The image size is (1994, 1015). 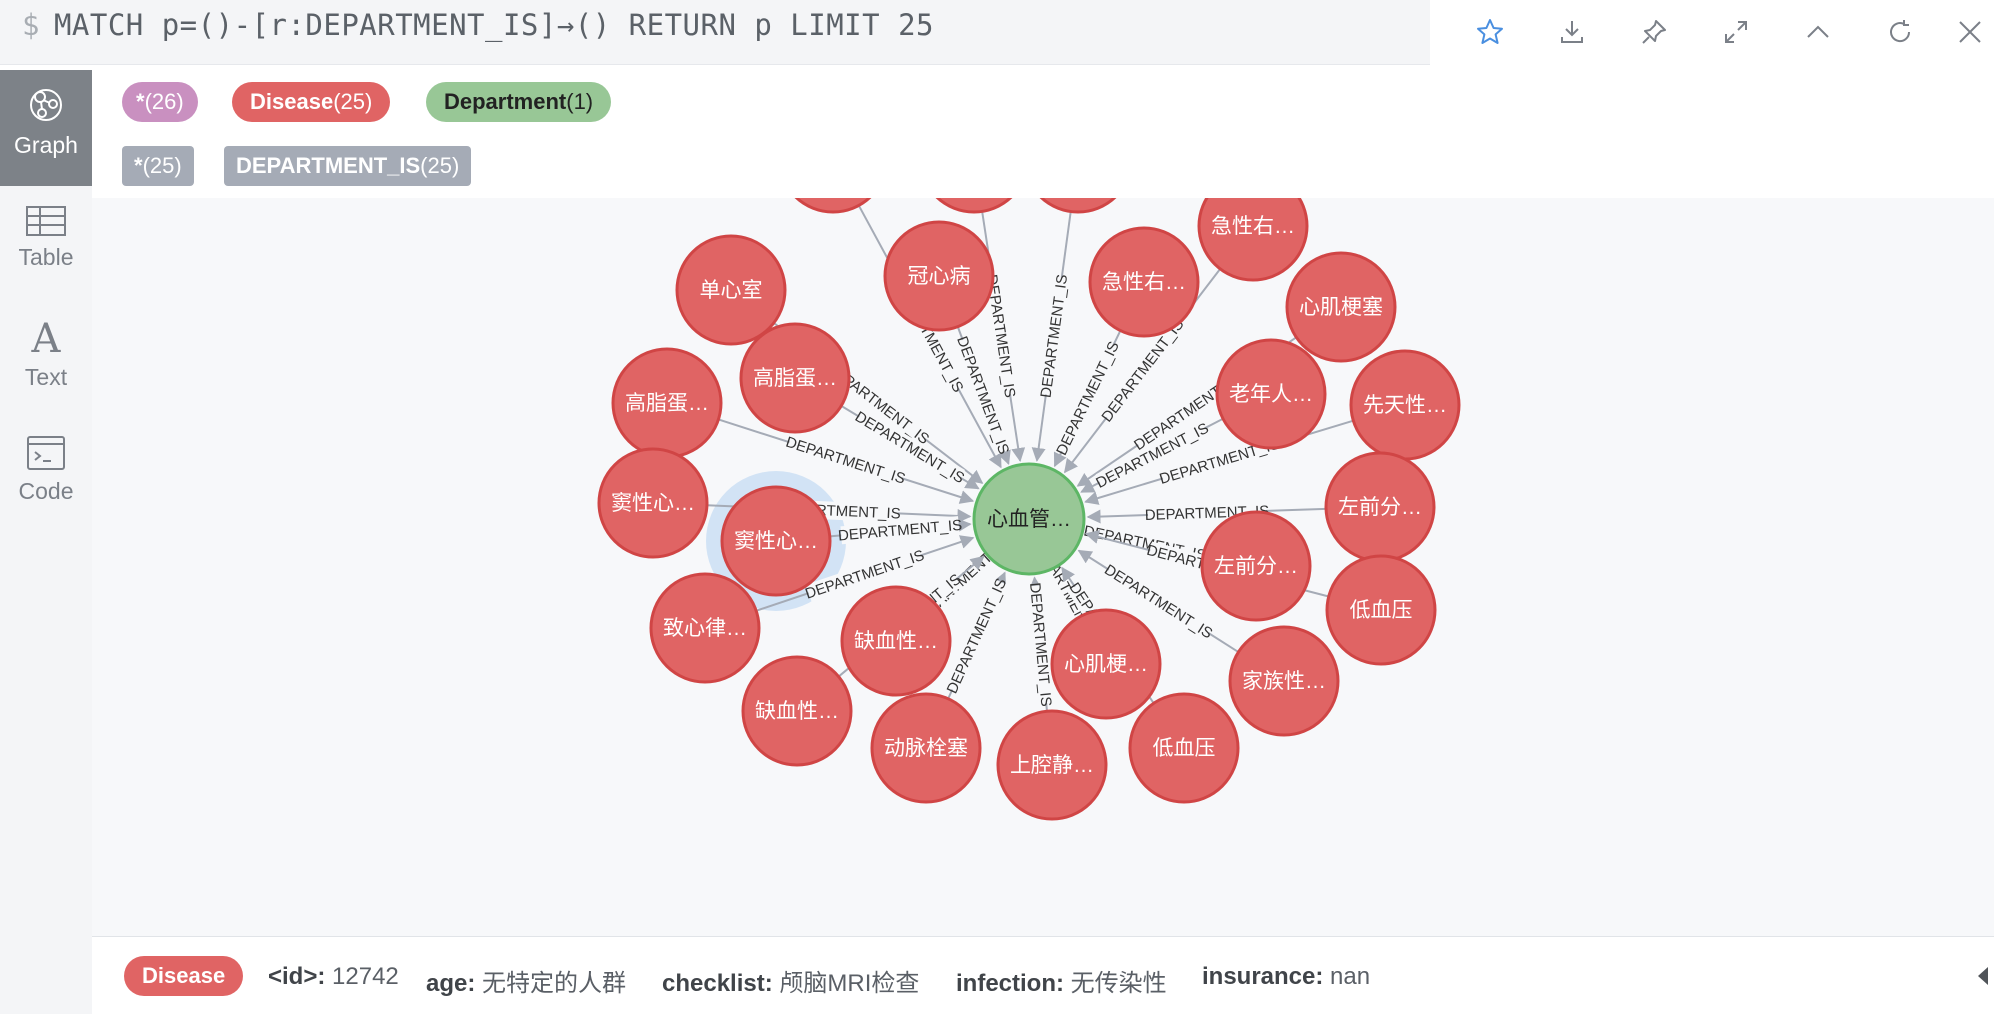 I want to click on table-icon, so click(x=46, y=221).